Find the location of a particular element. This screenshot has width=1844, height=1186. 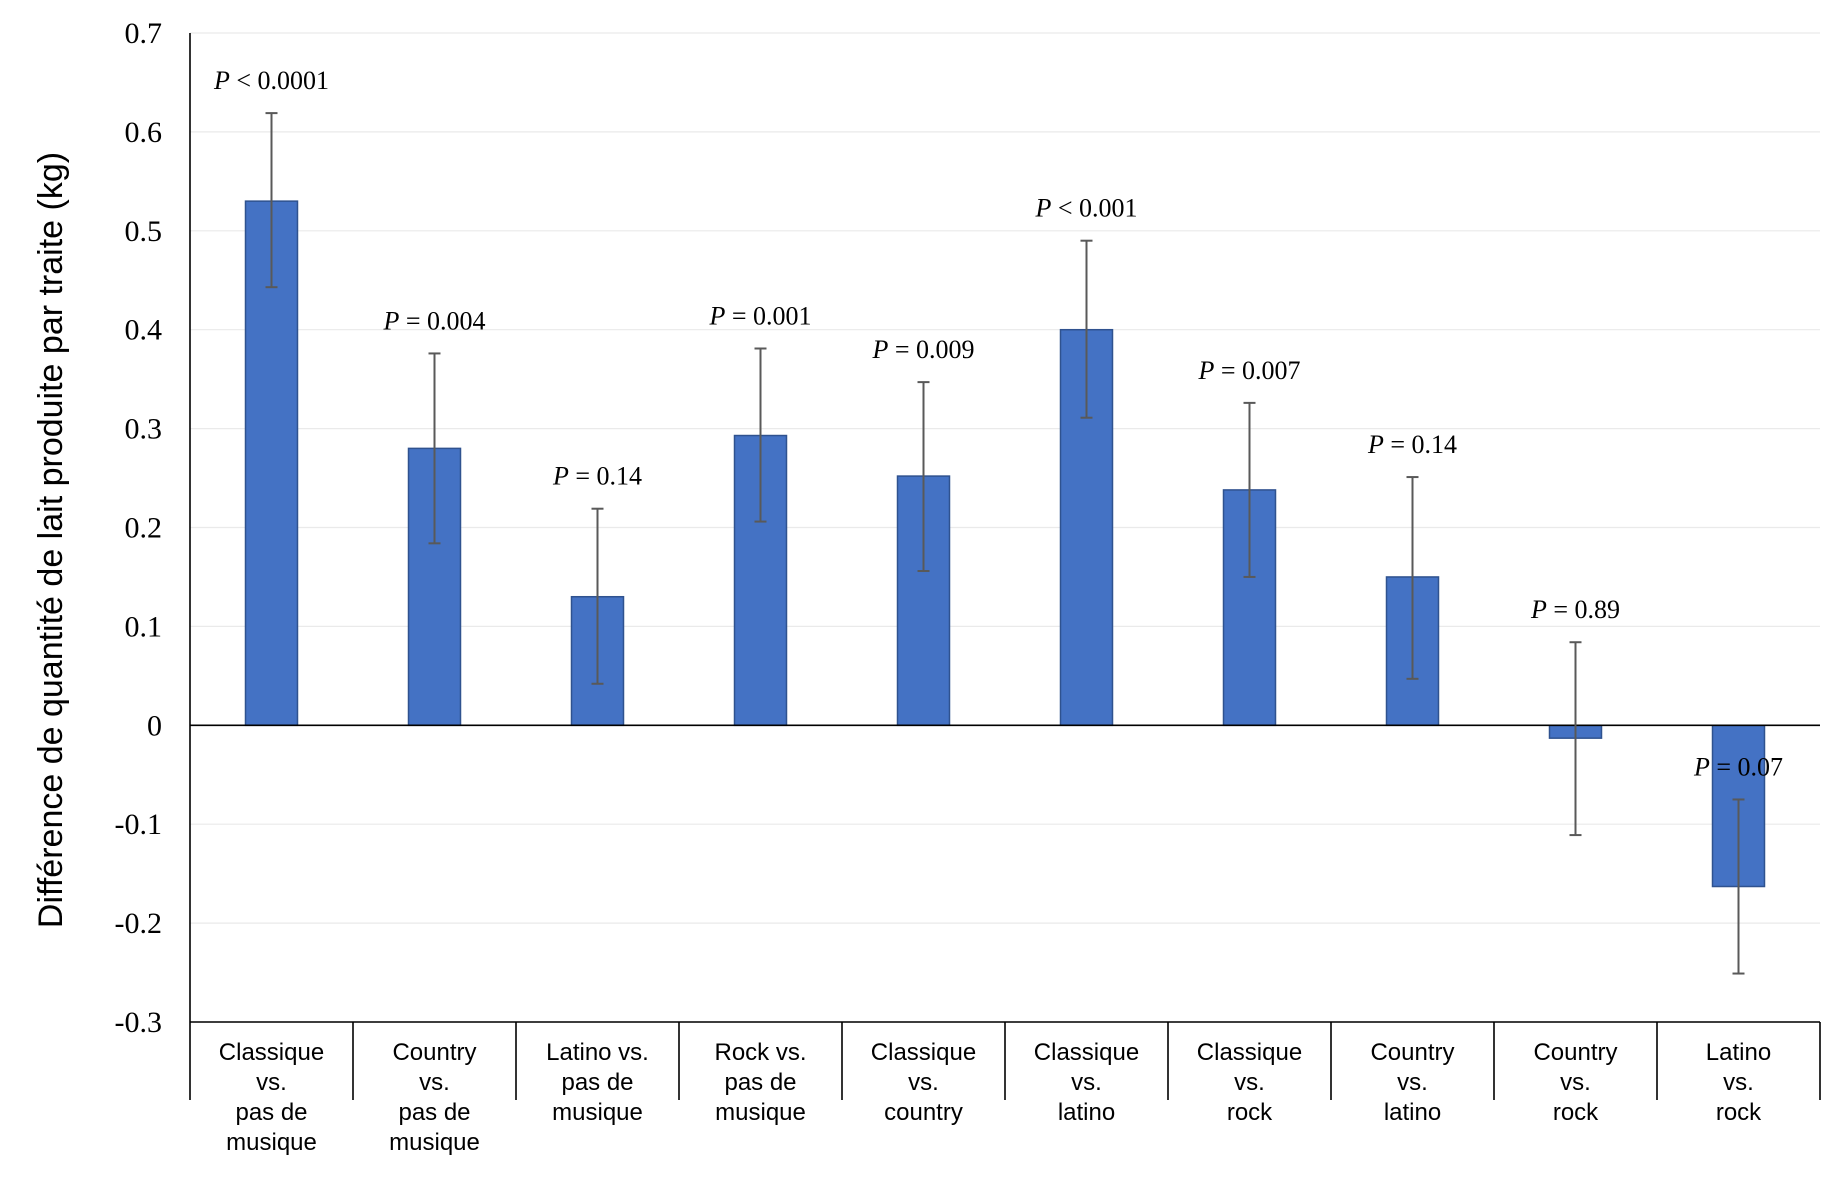

p-value-label-7: P = 0.14 is located at coordinates (1412, 444).